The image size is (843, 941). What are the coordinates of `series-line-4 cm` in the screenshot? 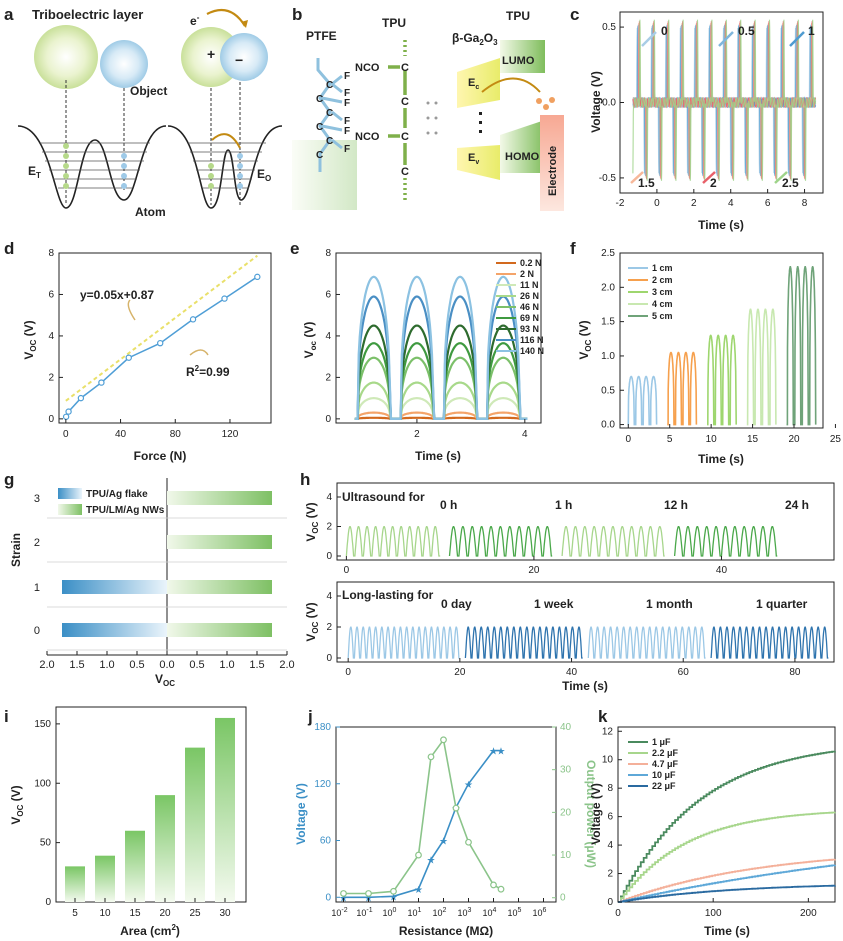 It's located at (761, 367).